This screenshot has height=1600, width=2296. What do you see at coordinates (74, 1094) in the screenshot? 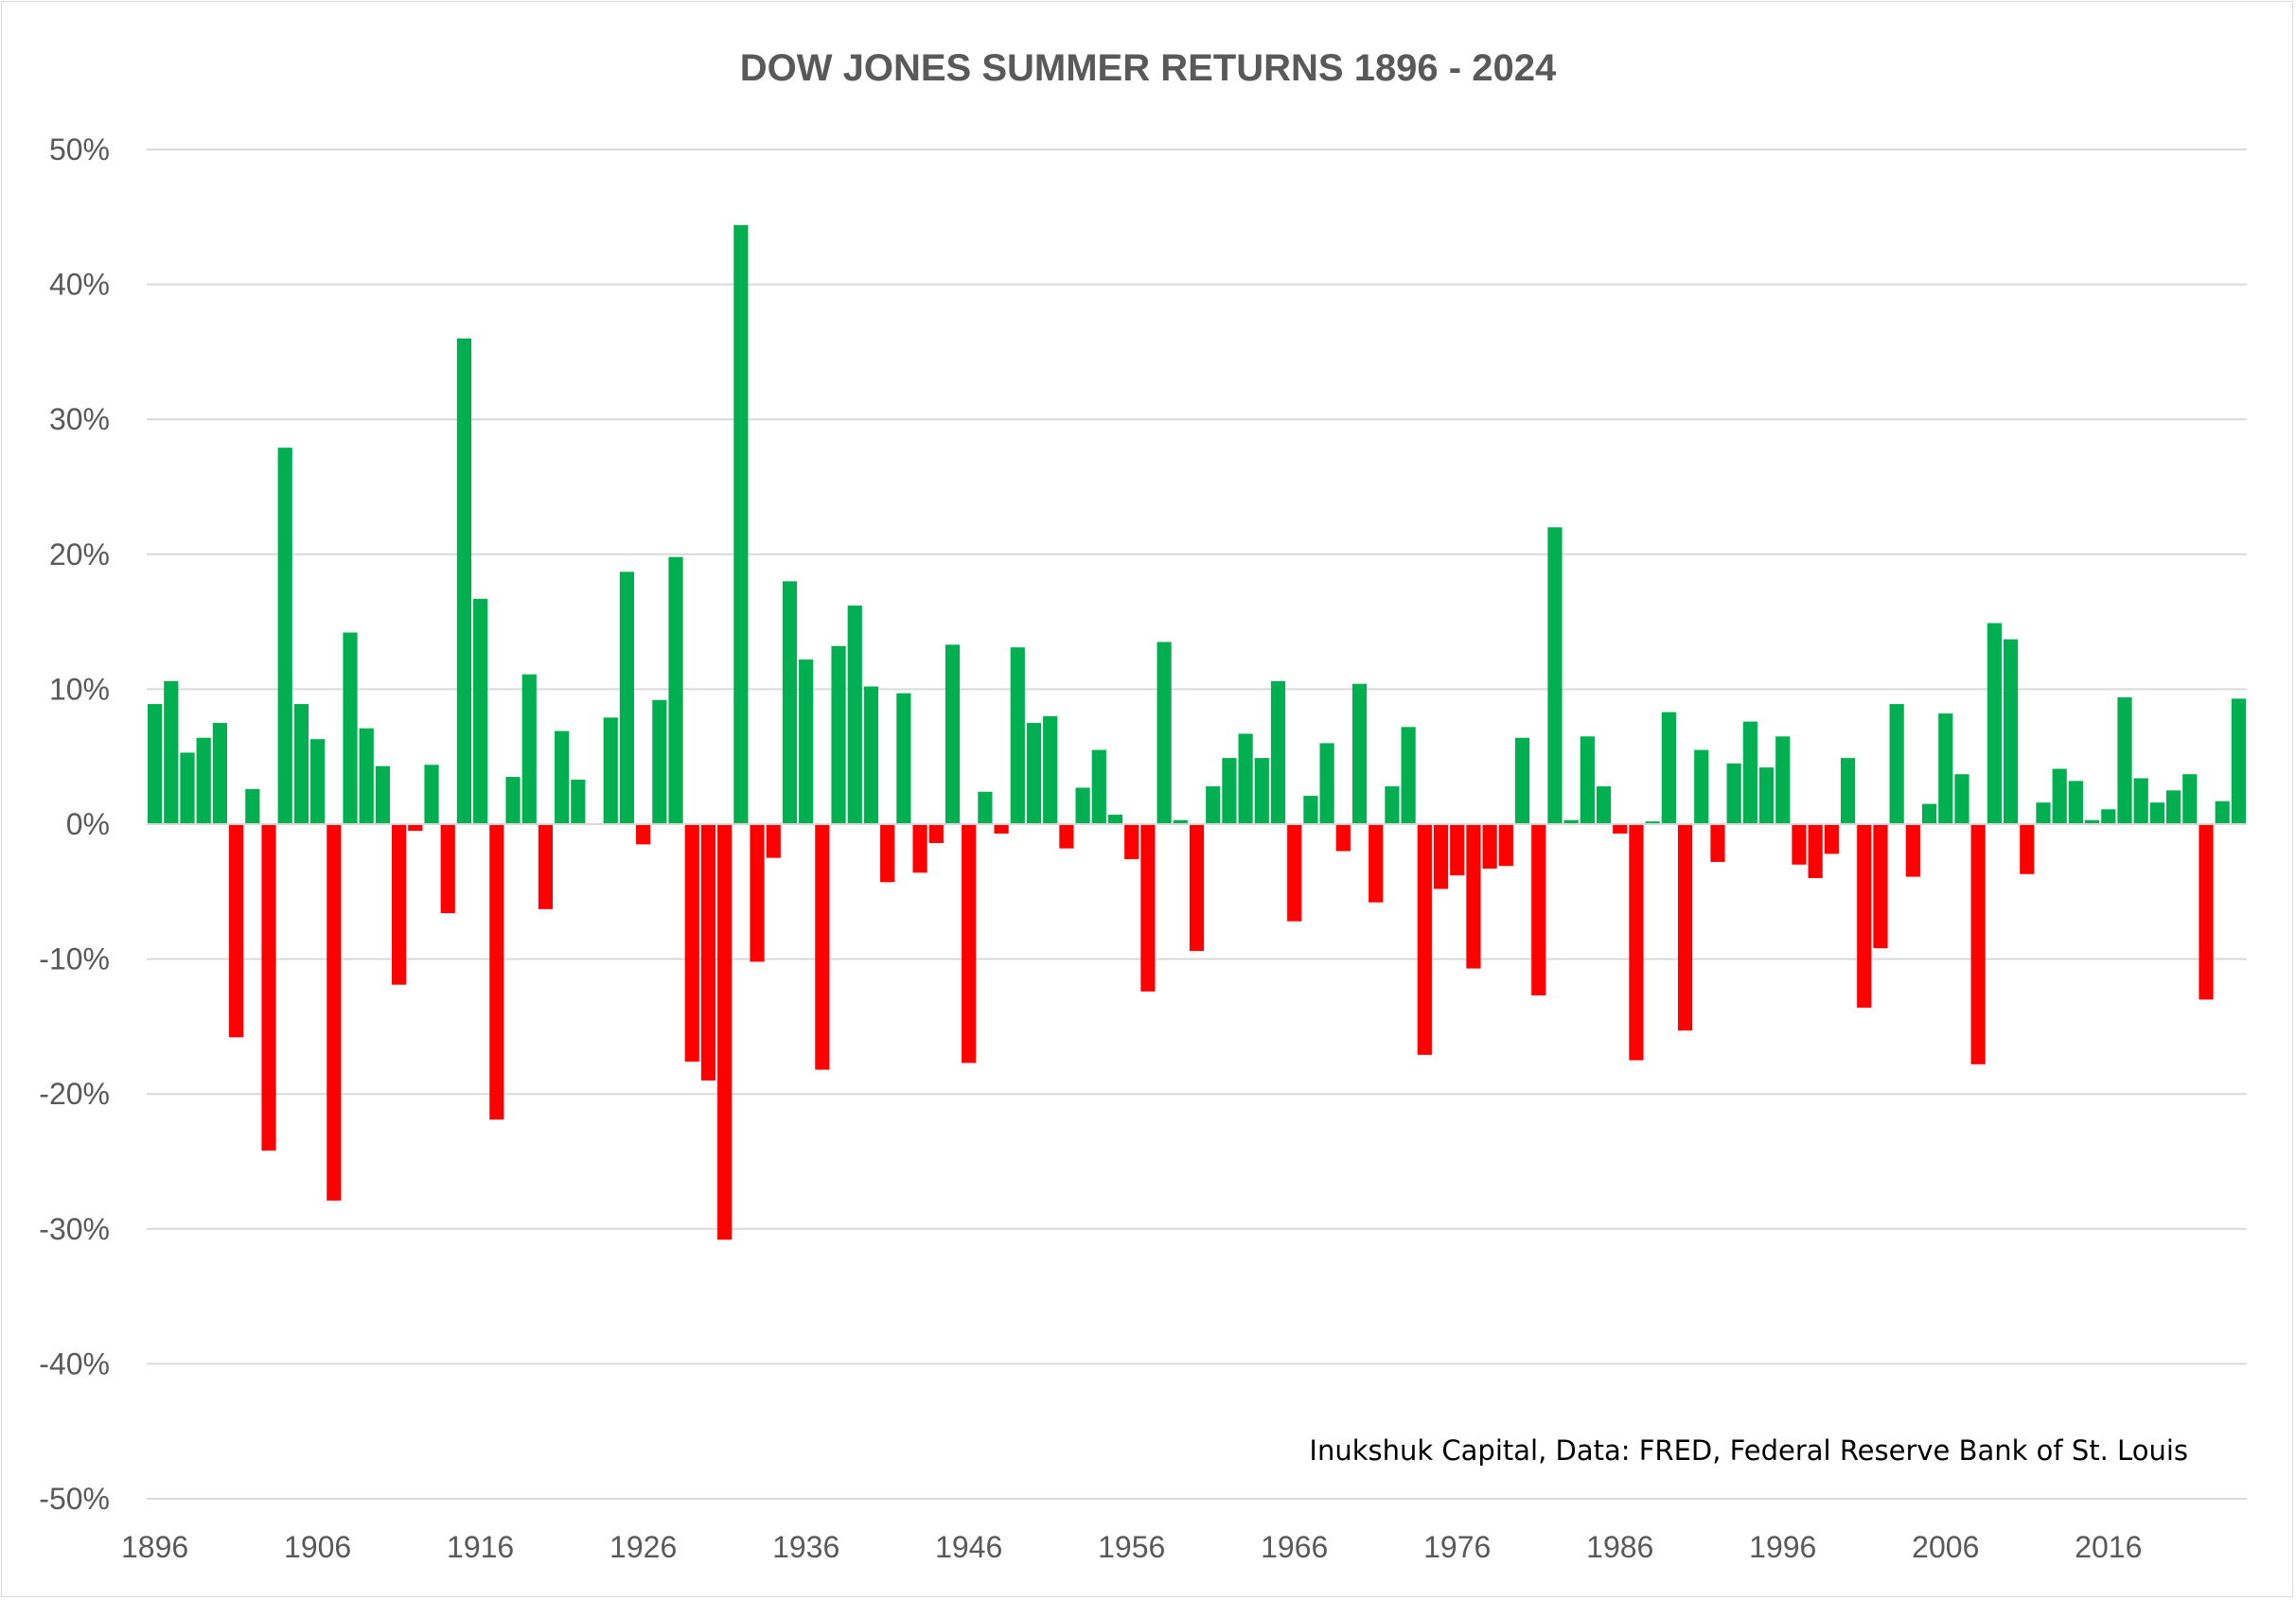
I see `y-tick-label: -20%` at bounding box center [74, 1094].